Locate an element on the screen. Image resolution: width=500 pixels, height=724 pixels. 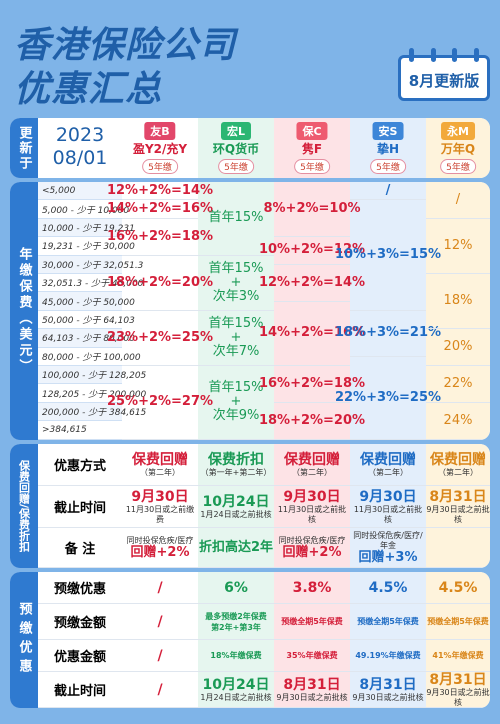
company-chip: 安S is located at coordinates (388, 131).